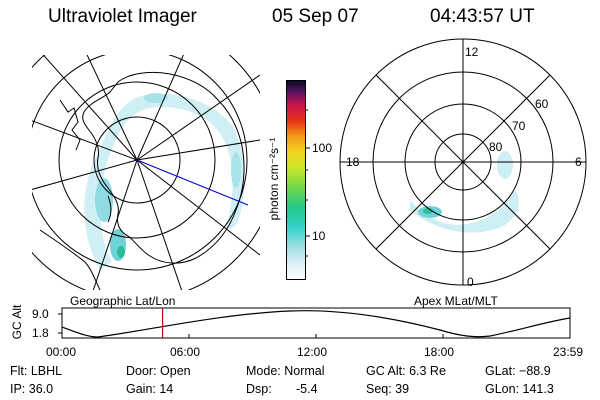 The image size is (600, 400). Describe the element at coordinates (123, 301) in the screenshot. I see `geographic-caption: Geographic Lat/Lon` at that location.